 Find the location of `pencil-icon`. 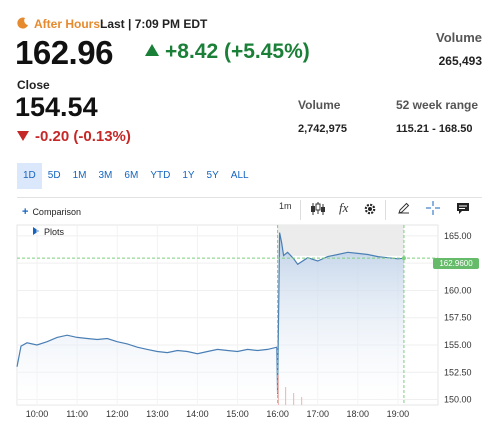

pencil-icon is located at coordinates (403, 208).